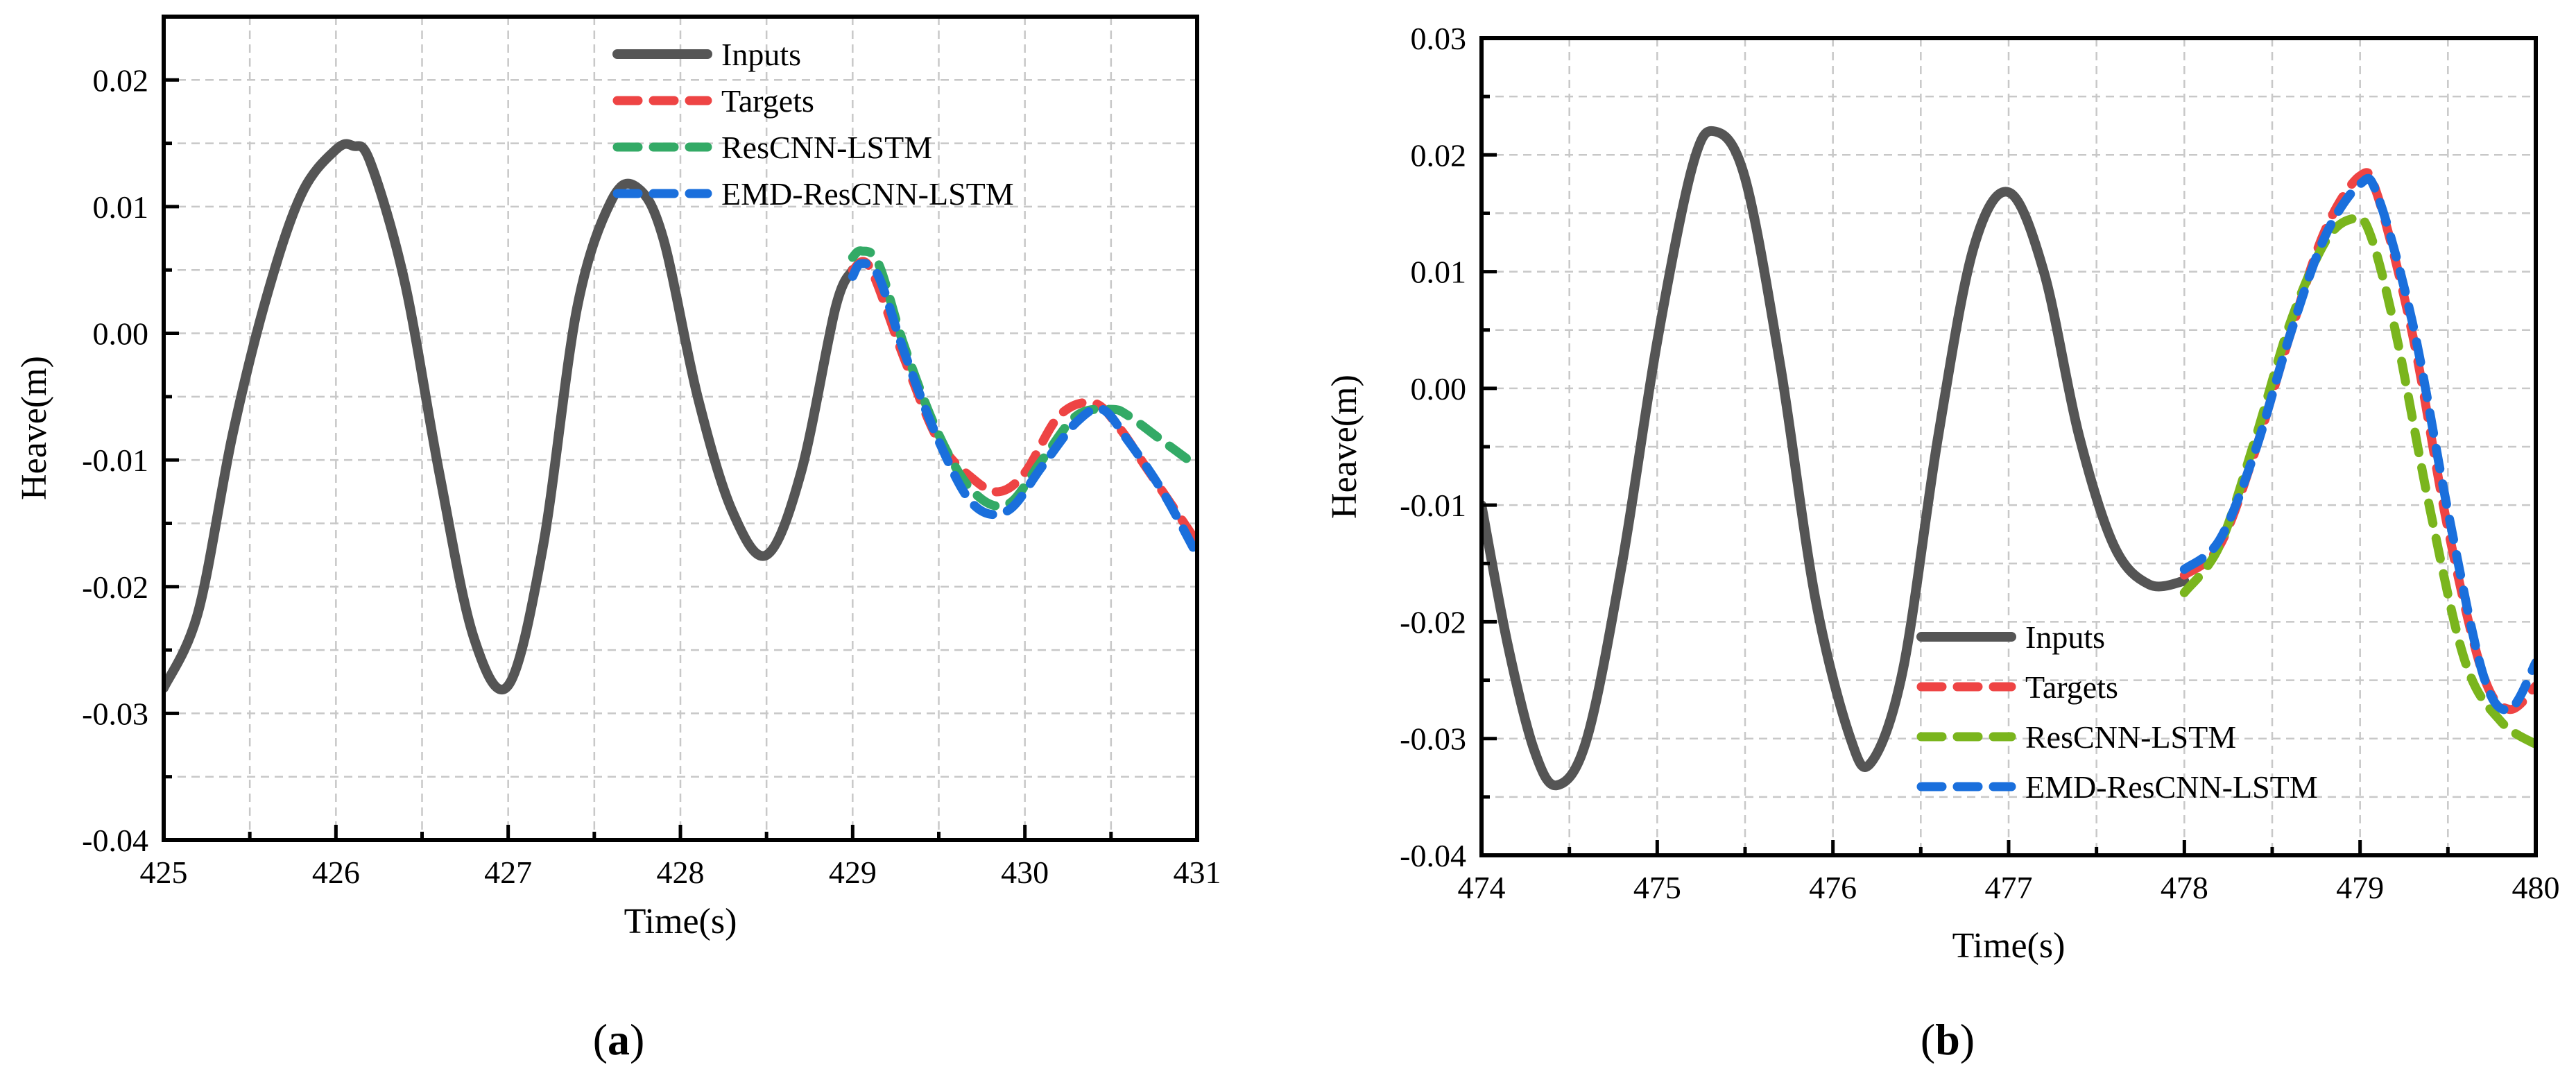 This screenshot has width=2576, height=1087. Describe the element at coordinates (2009, 946) in the screenshot. I see `x-axis-title-b: Time(s)` at that location.